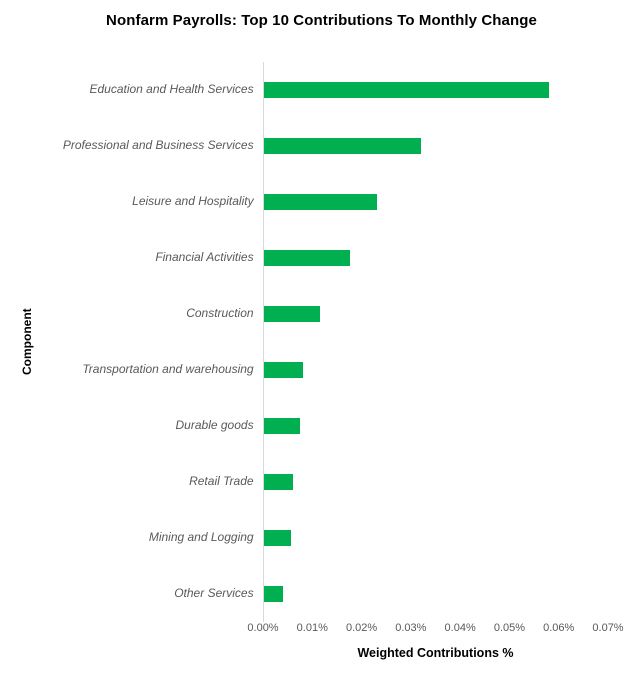 Image resolution: width=643 pixels, height=683 pixels. Describe the element at coordinates (460, 628) in the screenshot. I see `x-tick-label: 0.04%` at that location.